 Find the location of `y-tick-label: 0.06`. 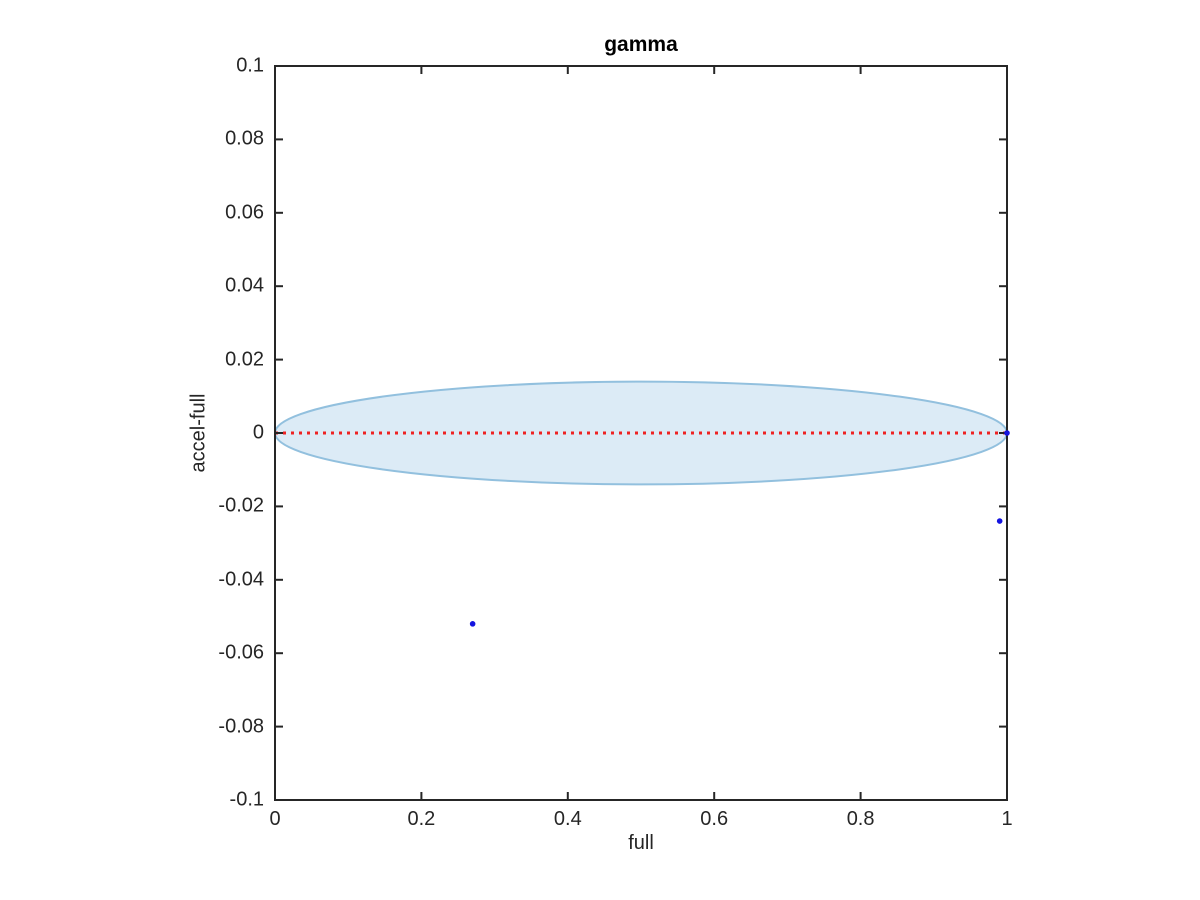

y-tick-label: 0.06 is located at coordinates (244, 212).